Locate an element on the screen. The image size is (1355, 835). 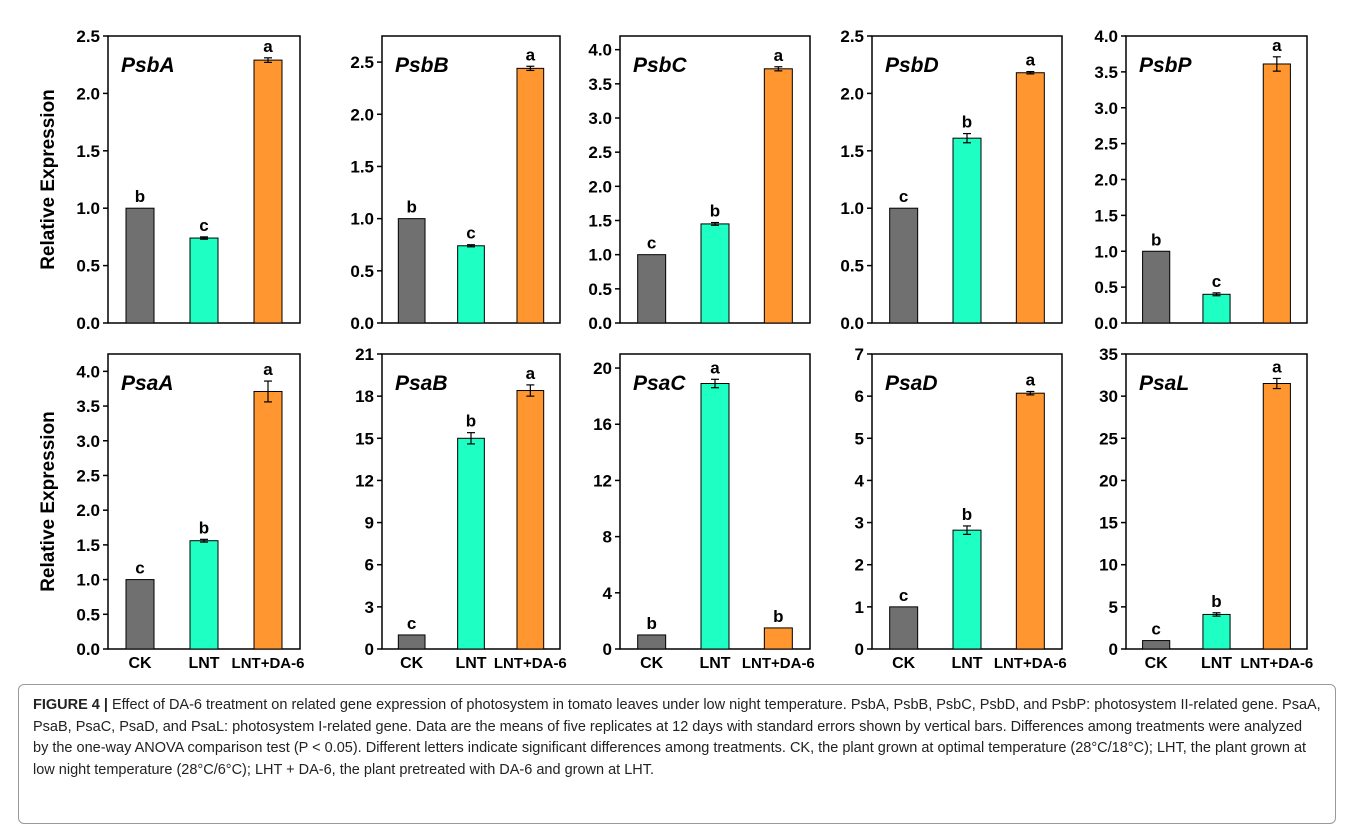
panel-psaa-ytick-label: 2.0 is located at coordinates (88, 510).